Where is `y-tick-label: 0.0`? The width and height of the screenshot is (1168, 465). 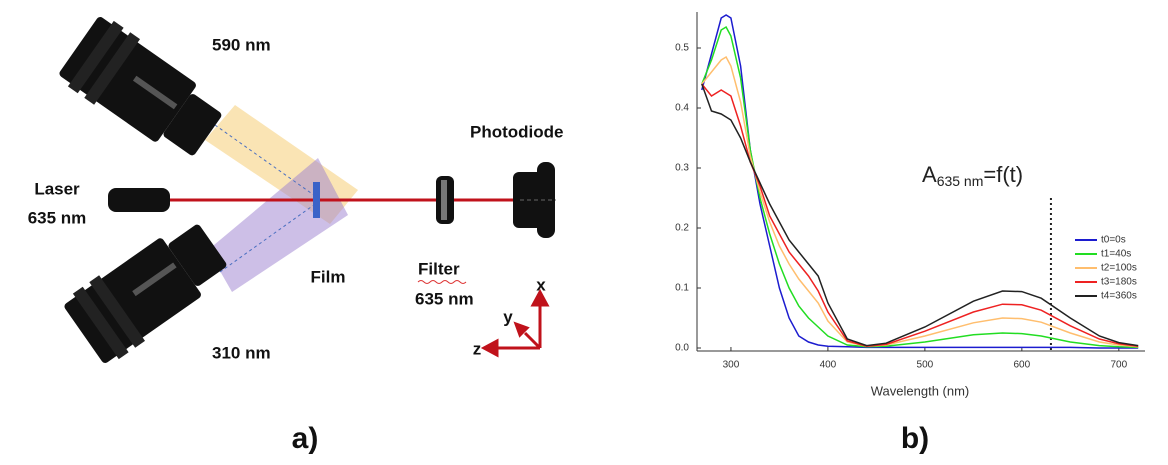 y-tick-label: 0.0 is located at coordinates (682, 348).